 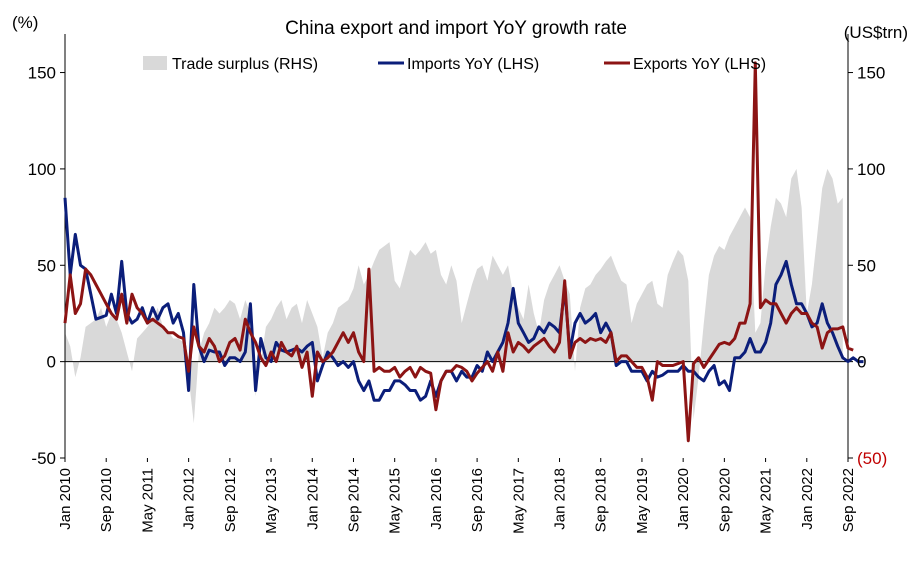 I want to click on y-tick-label-right: 0, so click(x=861, y=362).